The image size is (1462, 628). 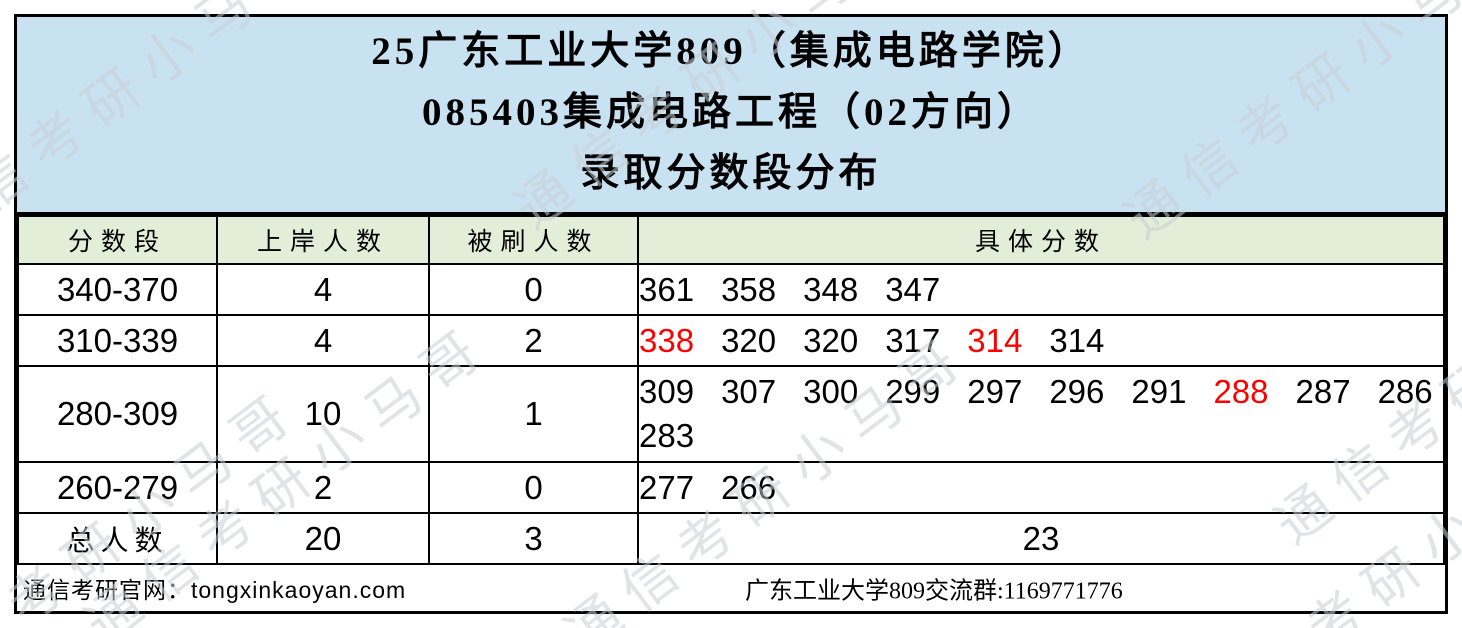 I want to click on score-value: 358, so click(x=749, y=289).